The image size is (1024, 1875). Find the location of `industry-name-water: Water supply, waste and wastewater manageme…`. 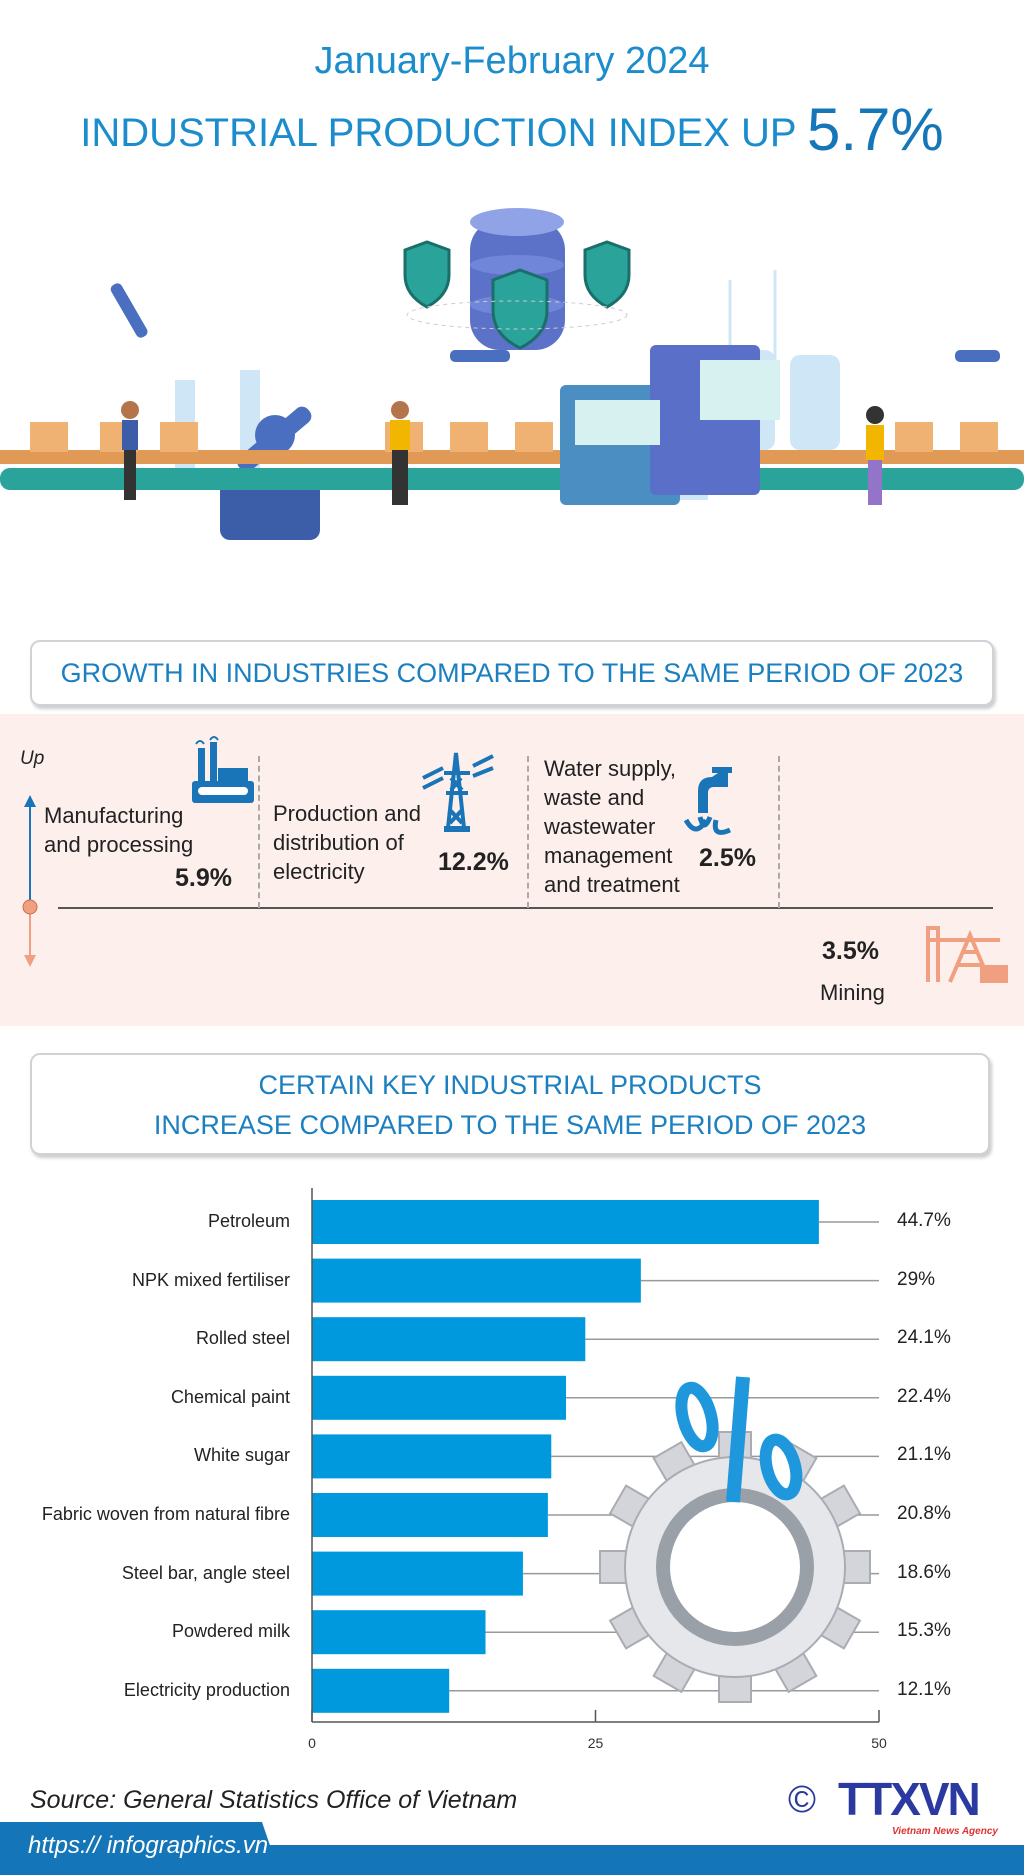

industry-name-water: Water supply, waste and wastewater manageme… is located at coordinates (612, 826).